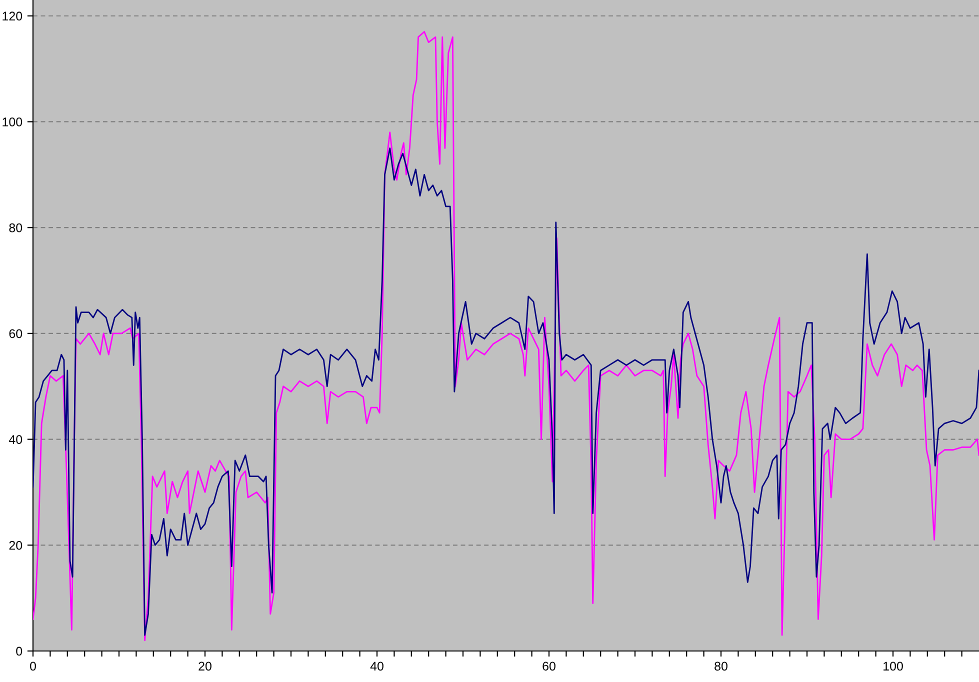 Image resolution: width=979 pixels, height=682 pixels. I want to click on y-tick-label: 20, so click(15, 545).